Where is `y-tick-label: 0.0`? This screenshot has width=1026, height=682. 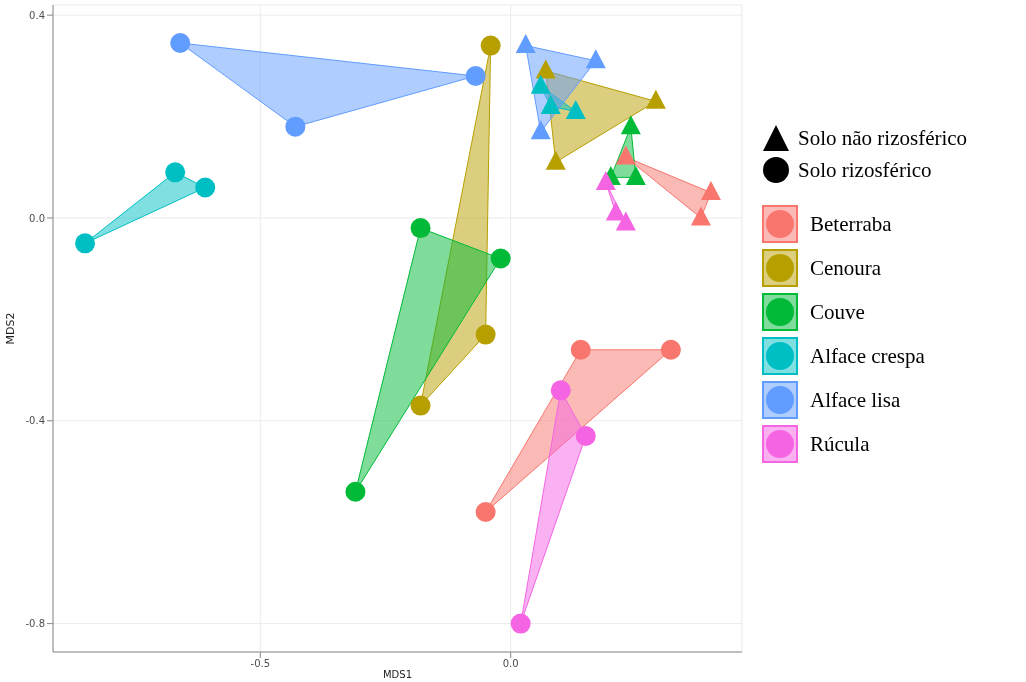
y-tick-label: 0.0 is located at coordinates (37, 218).